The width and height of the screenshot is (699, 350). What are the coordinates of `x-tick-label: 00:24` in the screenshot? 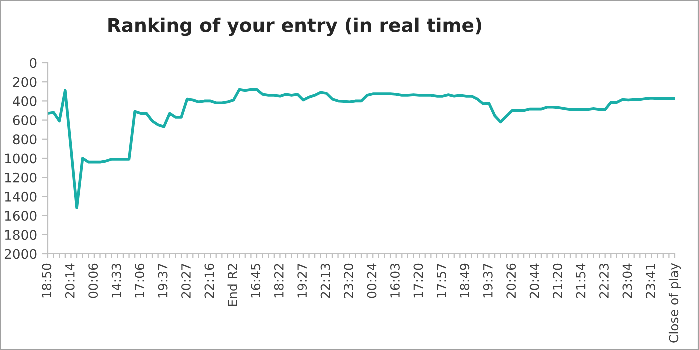 It's located at (372, 281).